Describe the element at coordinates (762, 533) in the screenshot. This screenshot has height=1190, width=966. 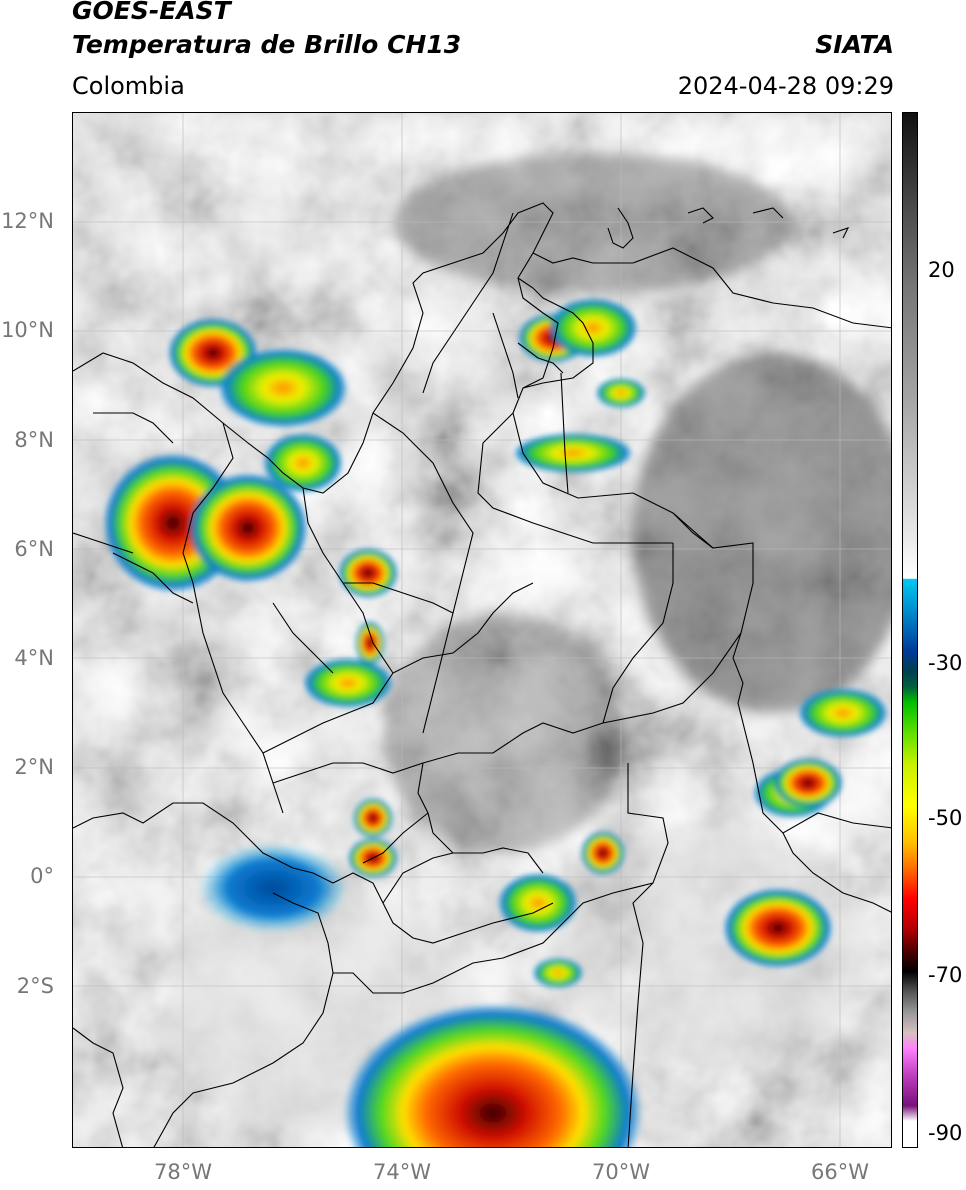
I see `clear-sky-east` at that location.